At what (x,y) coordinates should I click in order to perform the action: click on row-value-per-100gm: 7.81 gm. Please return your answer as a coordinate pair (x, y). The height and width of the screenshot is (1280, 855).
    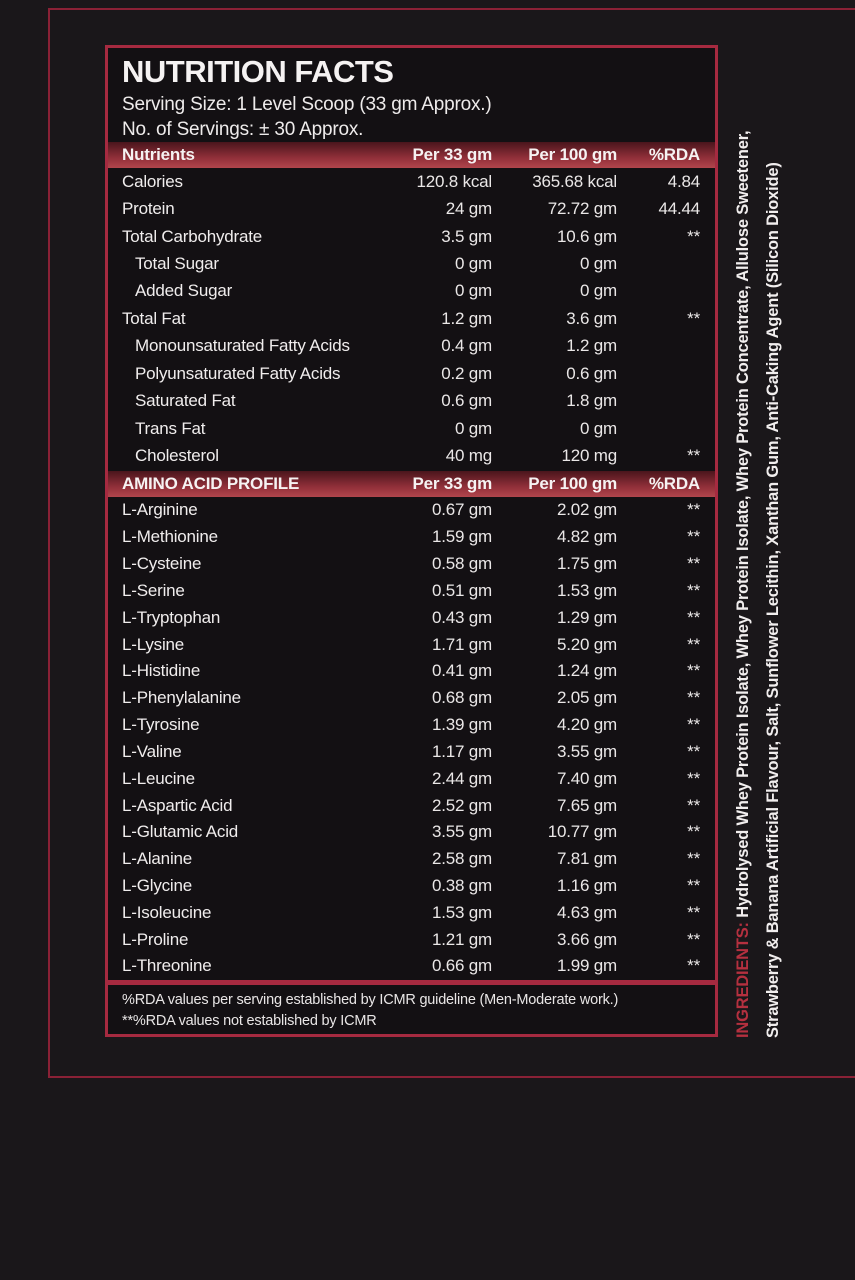
    Looking at the image, I should click on (586, 859).